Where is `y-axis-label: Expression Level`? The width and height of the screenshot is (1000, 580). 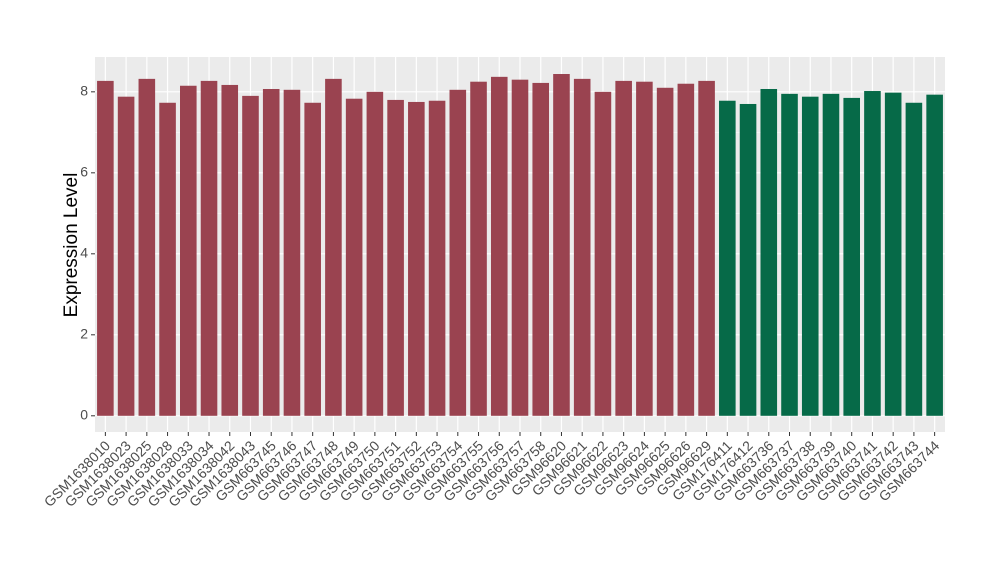 y-axis-label: Expression Level is located at coordinates (71, 245).